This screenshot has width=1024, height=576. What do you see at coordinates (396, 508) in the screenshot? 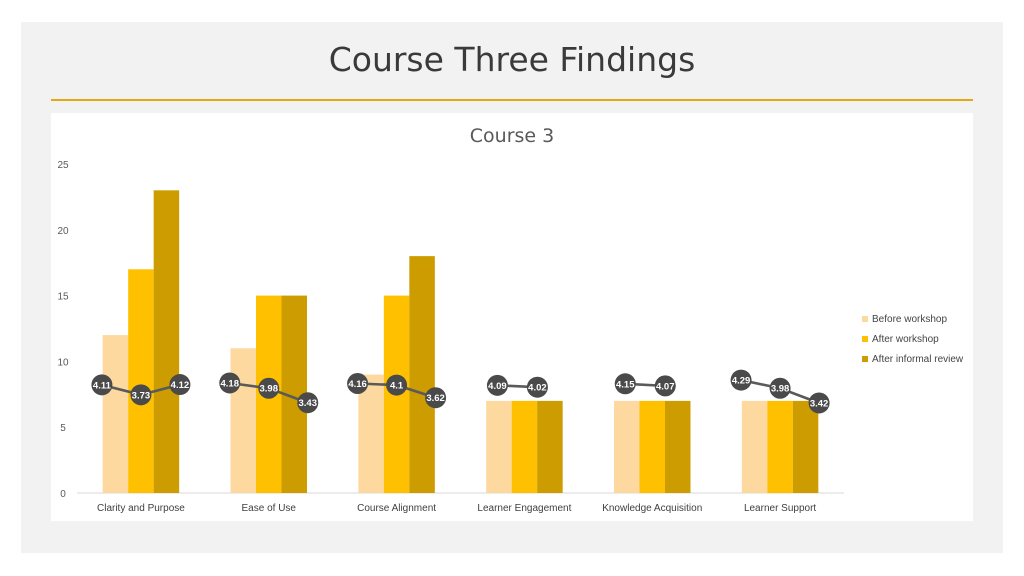
I see `category-label: Course Alignment` at bounding box center [396, 508].